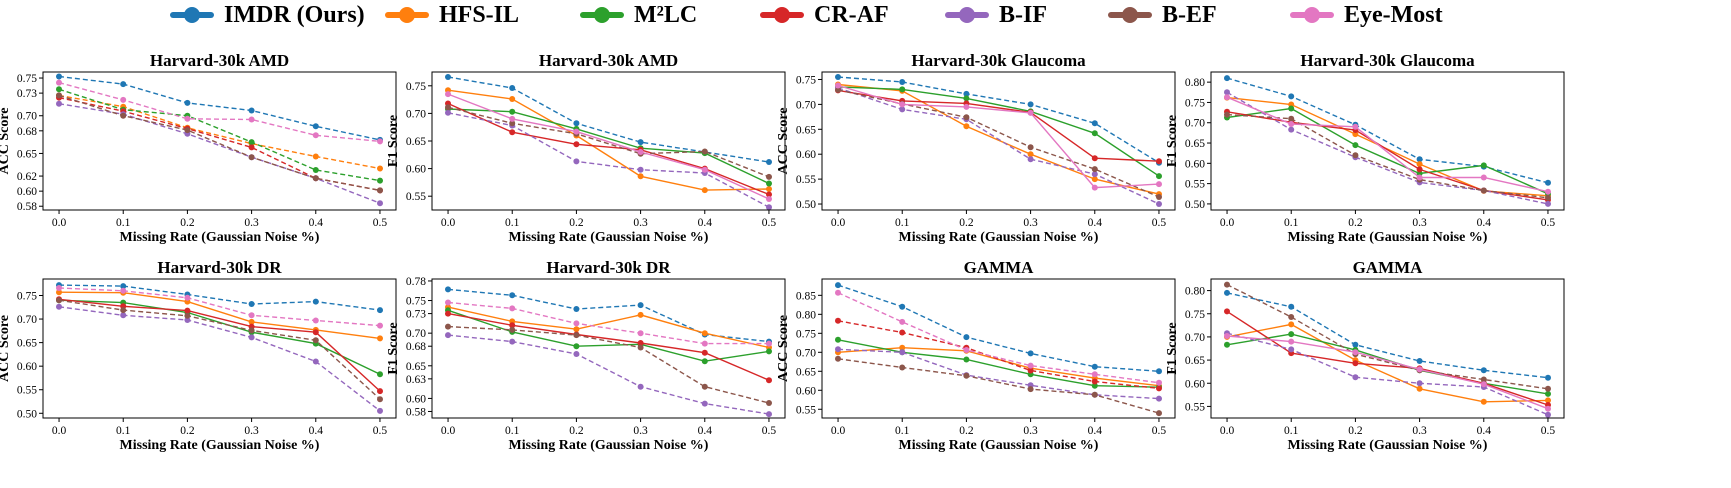 The height and width of the screenshot is (488, 1731). What do you see at coordinates (6, 348) in the screenshot?
I see `y-axis-label: ACC Score` at bounding box center [6, 348].